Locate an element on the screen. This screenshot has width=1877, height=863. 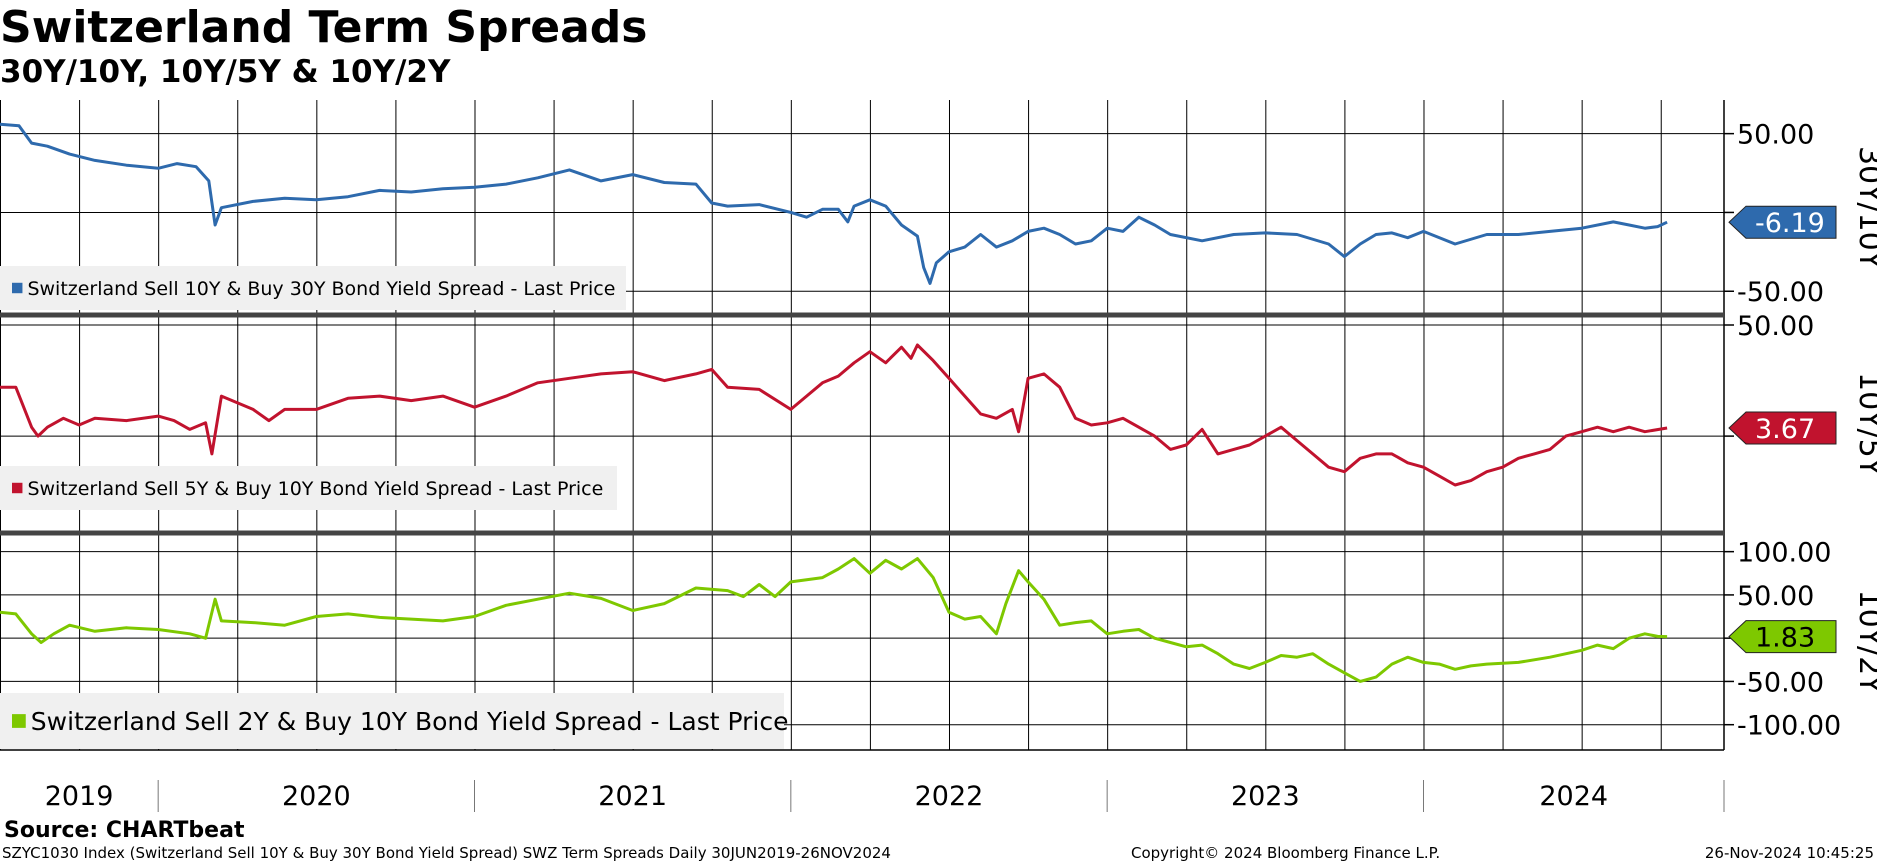
year-label: 2019 is located at coordinates (79, 796).